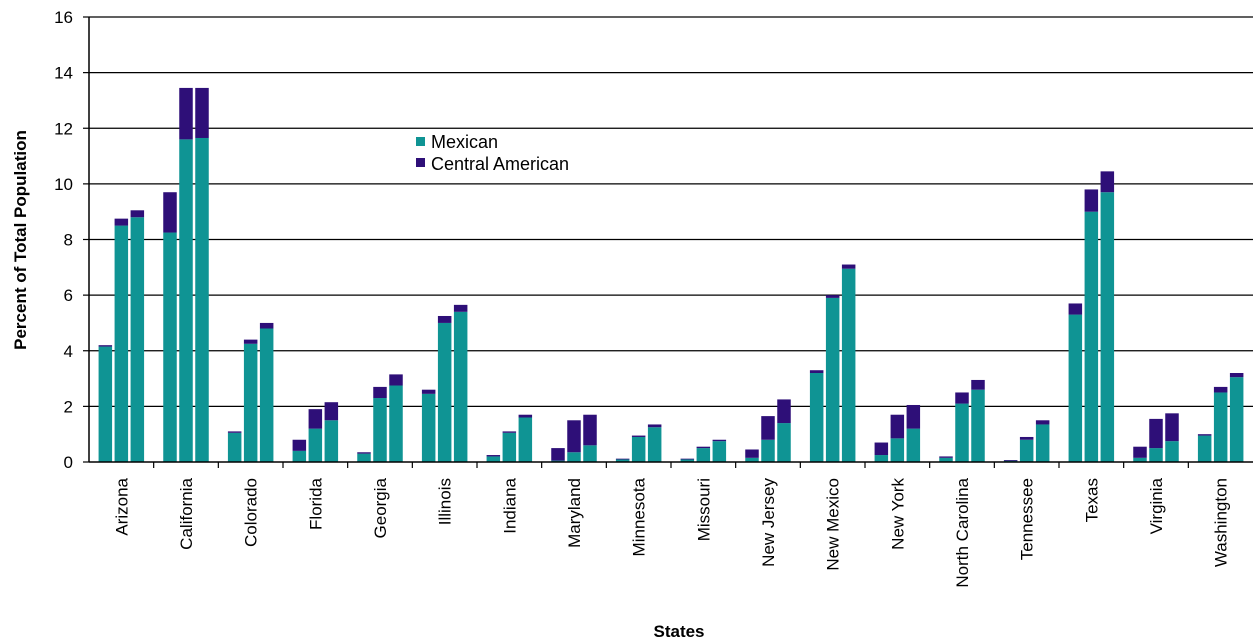  Describe the element at coordinates (703, 509) in the screenshot. I see `x-category-label: Missouri` at that location.